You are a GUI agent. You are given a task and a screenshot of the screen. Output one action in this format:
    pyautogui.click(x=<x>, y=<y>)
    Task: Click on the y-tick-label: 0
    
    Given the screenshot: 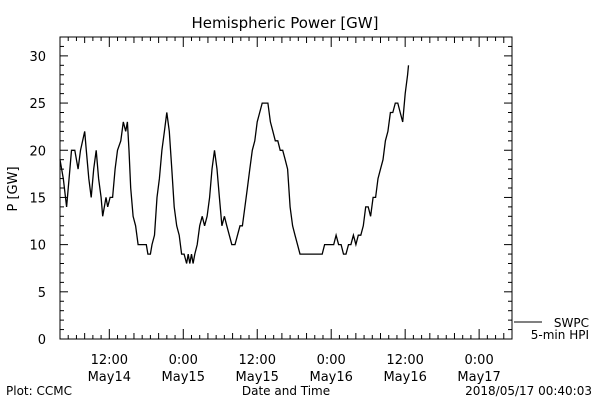 What is the action you would take?
    pyautogui.click(x=42, y=340)
    